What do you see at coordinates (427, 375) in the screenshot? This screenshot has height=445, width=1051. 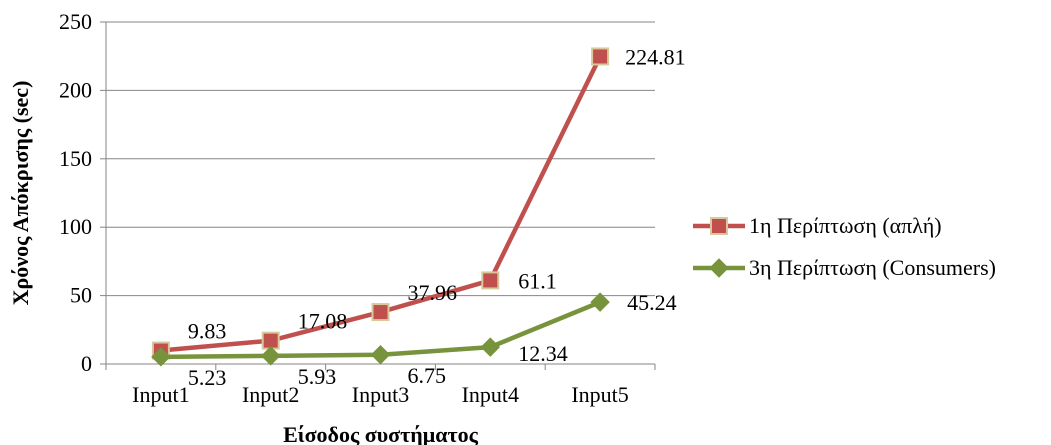 I see `data-label-series-2: 6.75` at bounding box center [427, 375].